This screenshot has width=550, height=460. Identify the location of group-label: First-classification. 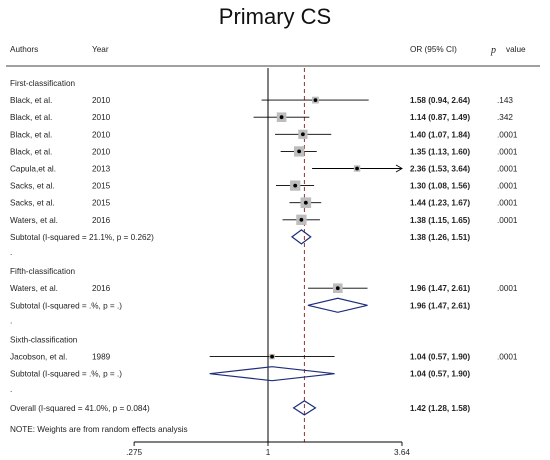
(43, 83).